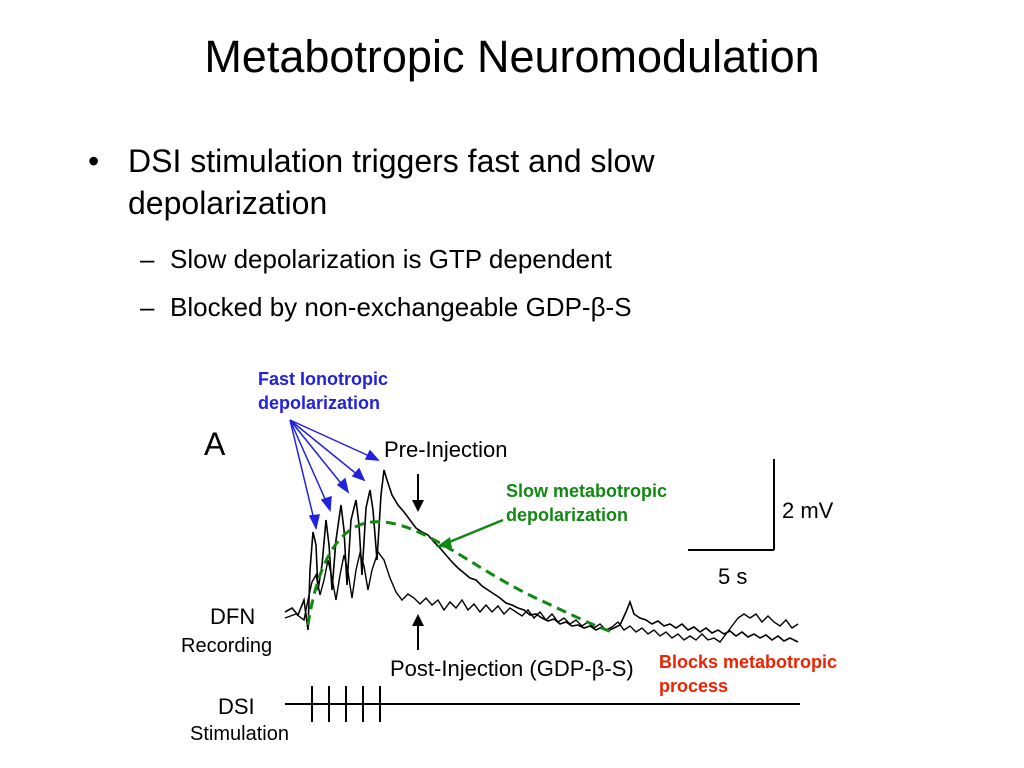  Describe the element at coordinates (512, 668) in the screenshot. I see `post-injection-label: Post-Injection (GDP-β-S)` at that location.